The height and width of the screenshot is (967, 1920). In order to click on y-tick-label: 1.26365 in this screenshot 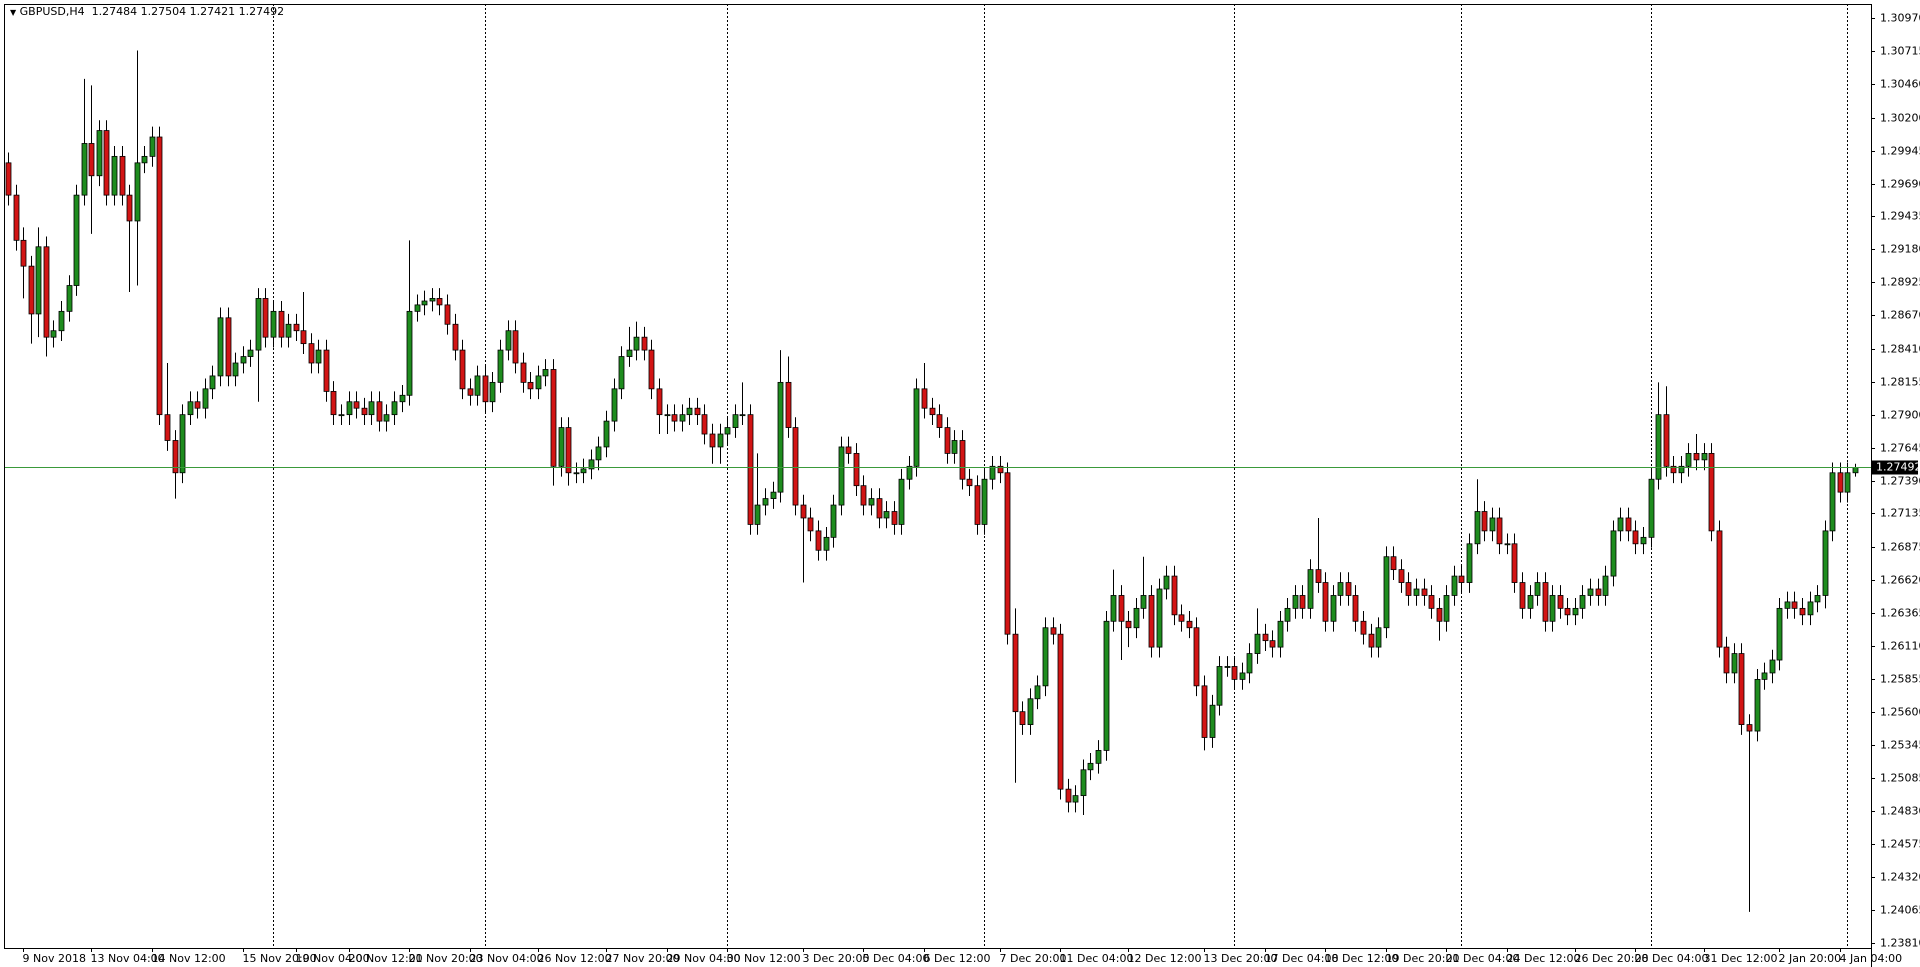, I will do `click(1900, 613)`.